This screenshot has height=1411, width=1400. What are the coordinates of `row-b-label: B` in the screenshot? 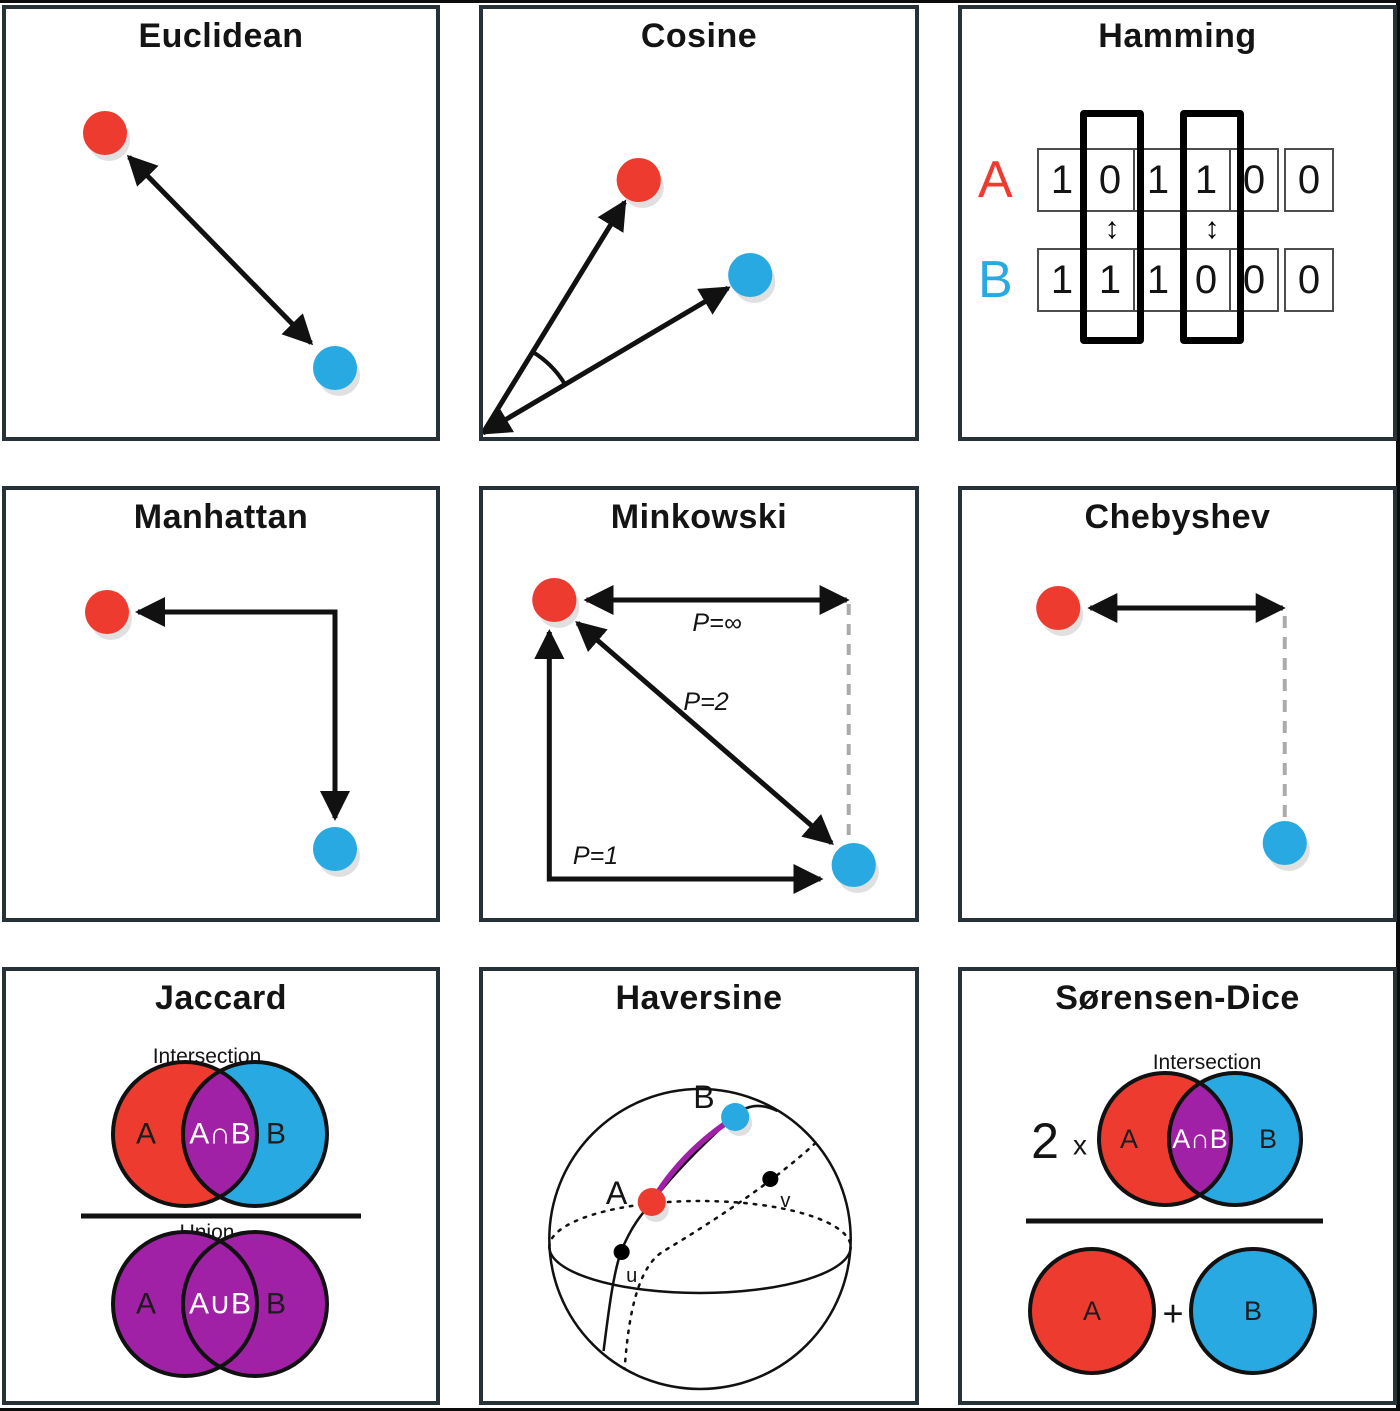 It's located at (995, 280).